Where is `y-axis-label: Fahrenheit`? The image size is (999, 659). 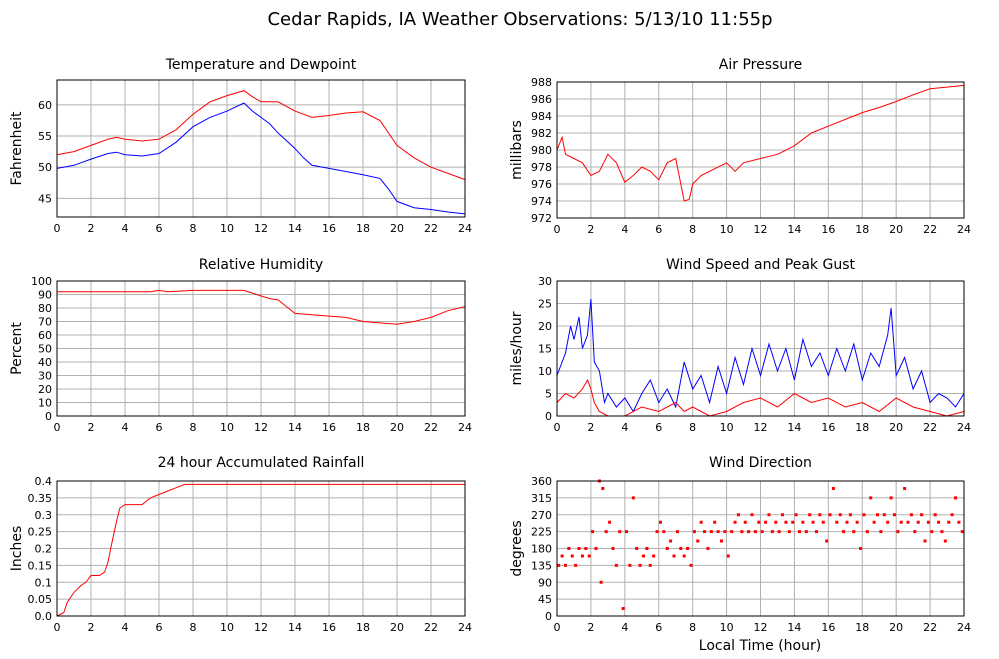 y-axis-label: Fahrenheit is located at coordinates (17, 148).